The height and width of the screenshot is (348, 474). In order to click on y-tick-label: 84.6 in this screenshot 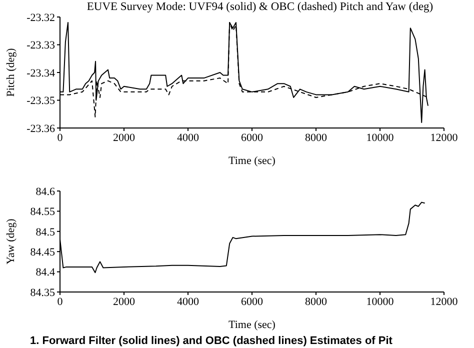, I will do `click(46, 192)`.